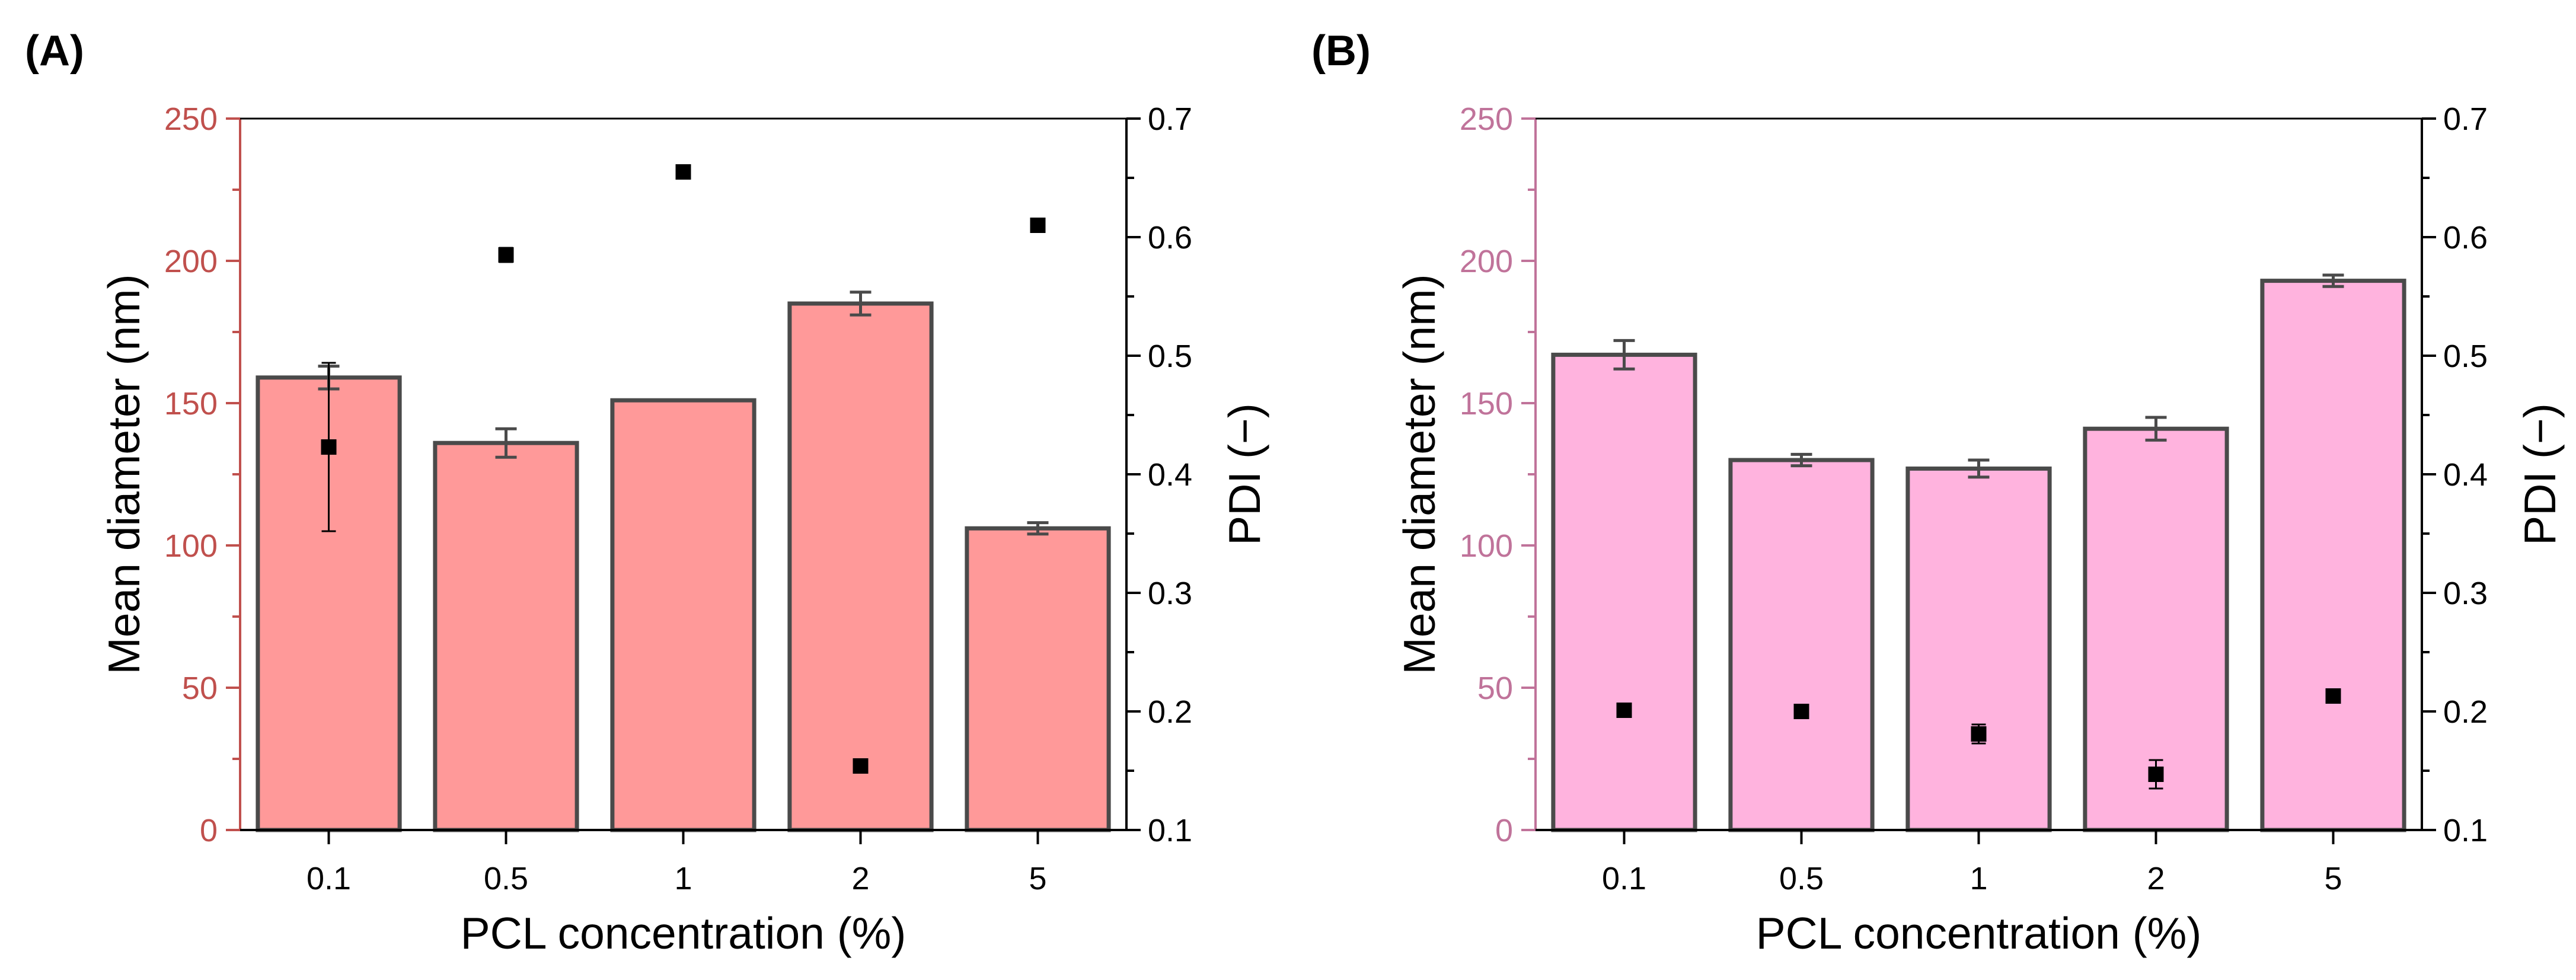 This screenshot has height=980, width=2576. What do you see at coordinates (1341, 51) in the screenshot?
I see `panel-label: (B)` at bounding box center [1341, 51].